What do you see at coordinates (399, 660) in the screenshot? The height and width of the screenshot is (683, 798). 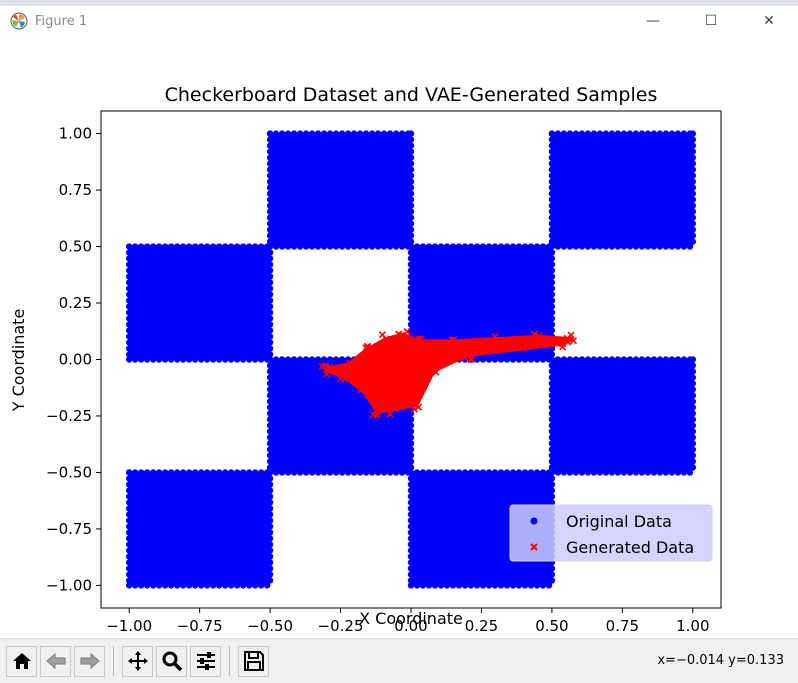 I see `navigation-toolbar: x=−0.014 y=0.133` at bounding box center [399, 660].